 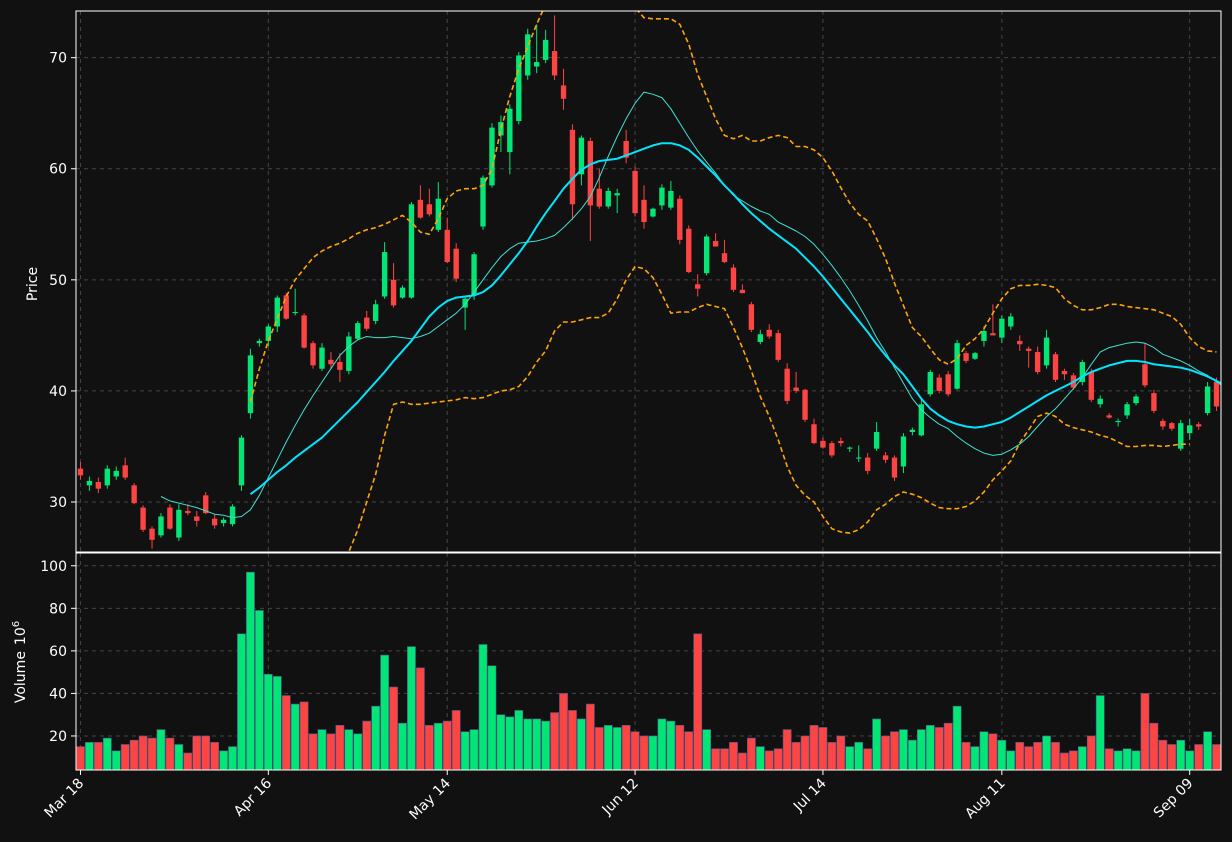 What do you see at coordinates (58, 609) in the screenshot?
I see `volume-tick-label: 80` at bounding box center [58, 609].